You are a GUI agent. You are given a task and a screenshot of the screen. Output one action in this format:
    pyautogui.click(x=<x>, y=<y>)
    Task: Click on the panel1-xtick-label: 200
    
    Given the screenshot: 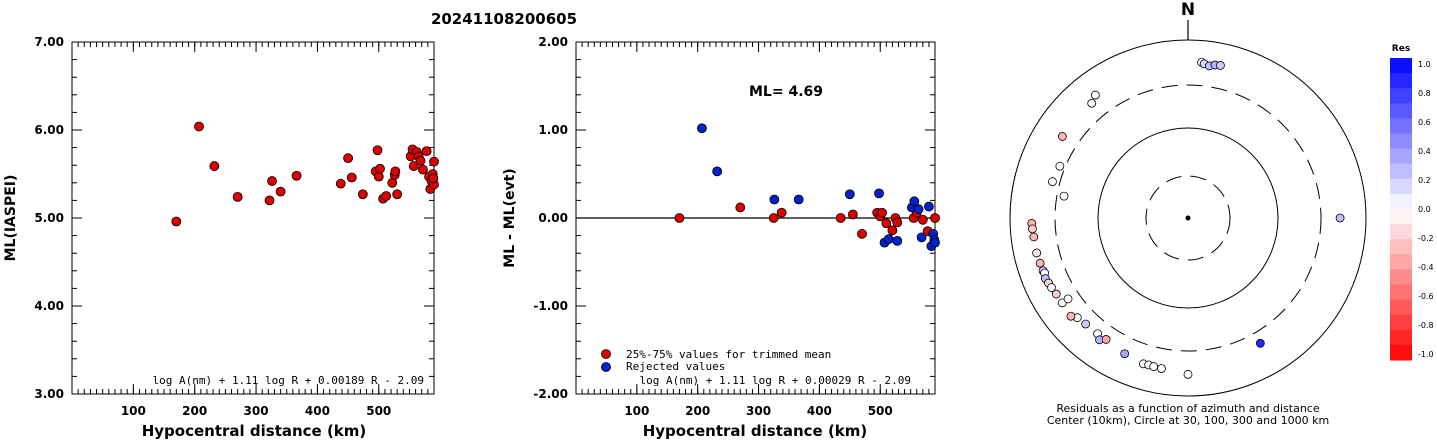 What is the action you would take?
    pyautogui.click(x=194, y=411)
    